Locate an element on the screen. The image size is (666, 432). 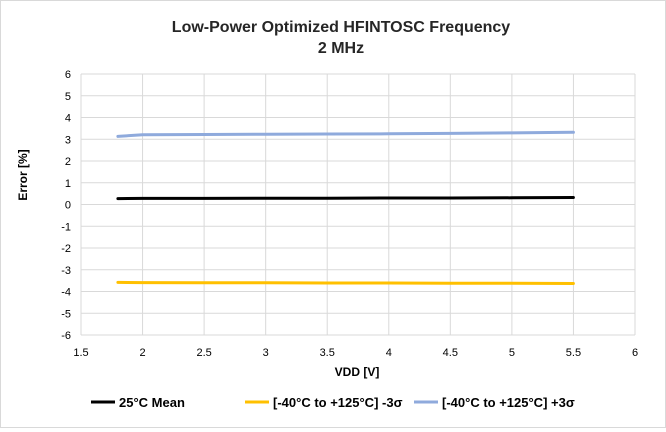
y-tick-label: 5 is located at coordinates (68, 97).